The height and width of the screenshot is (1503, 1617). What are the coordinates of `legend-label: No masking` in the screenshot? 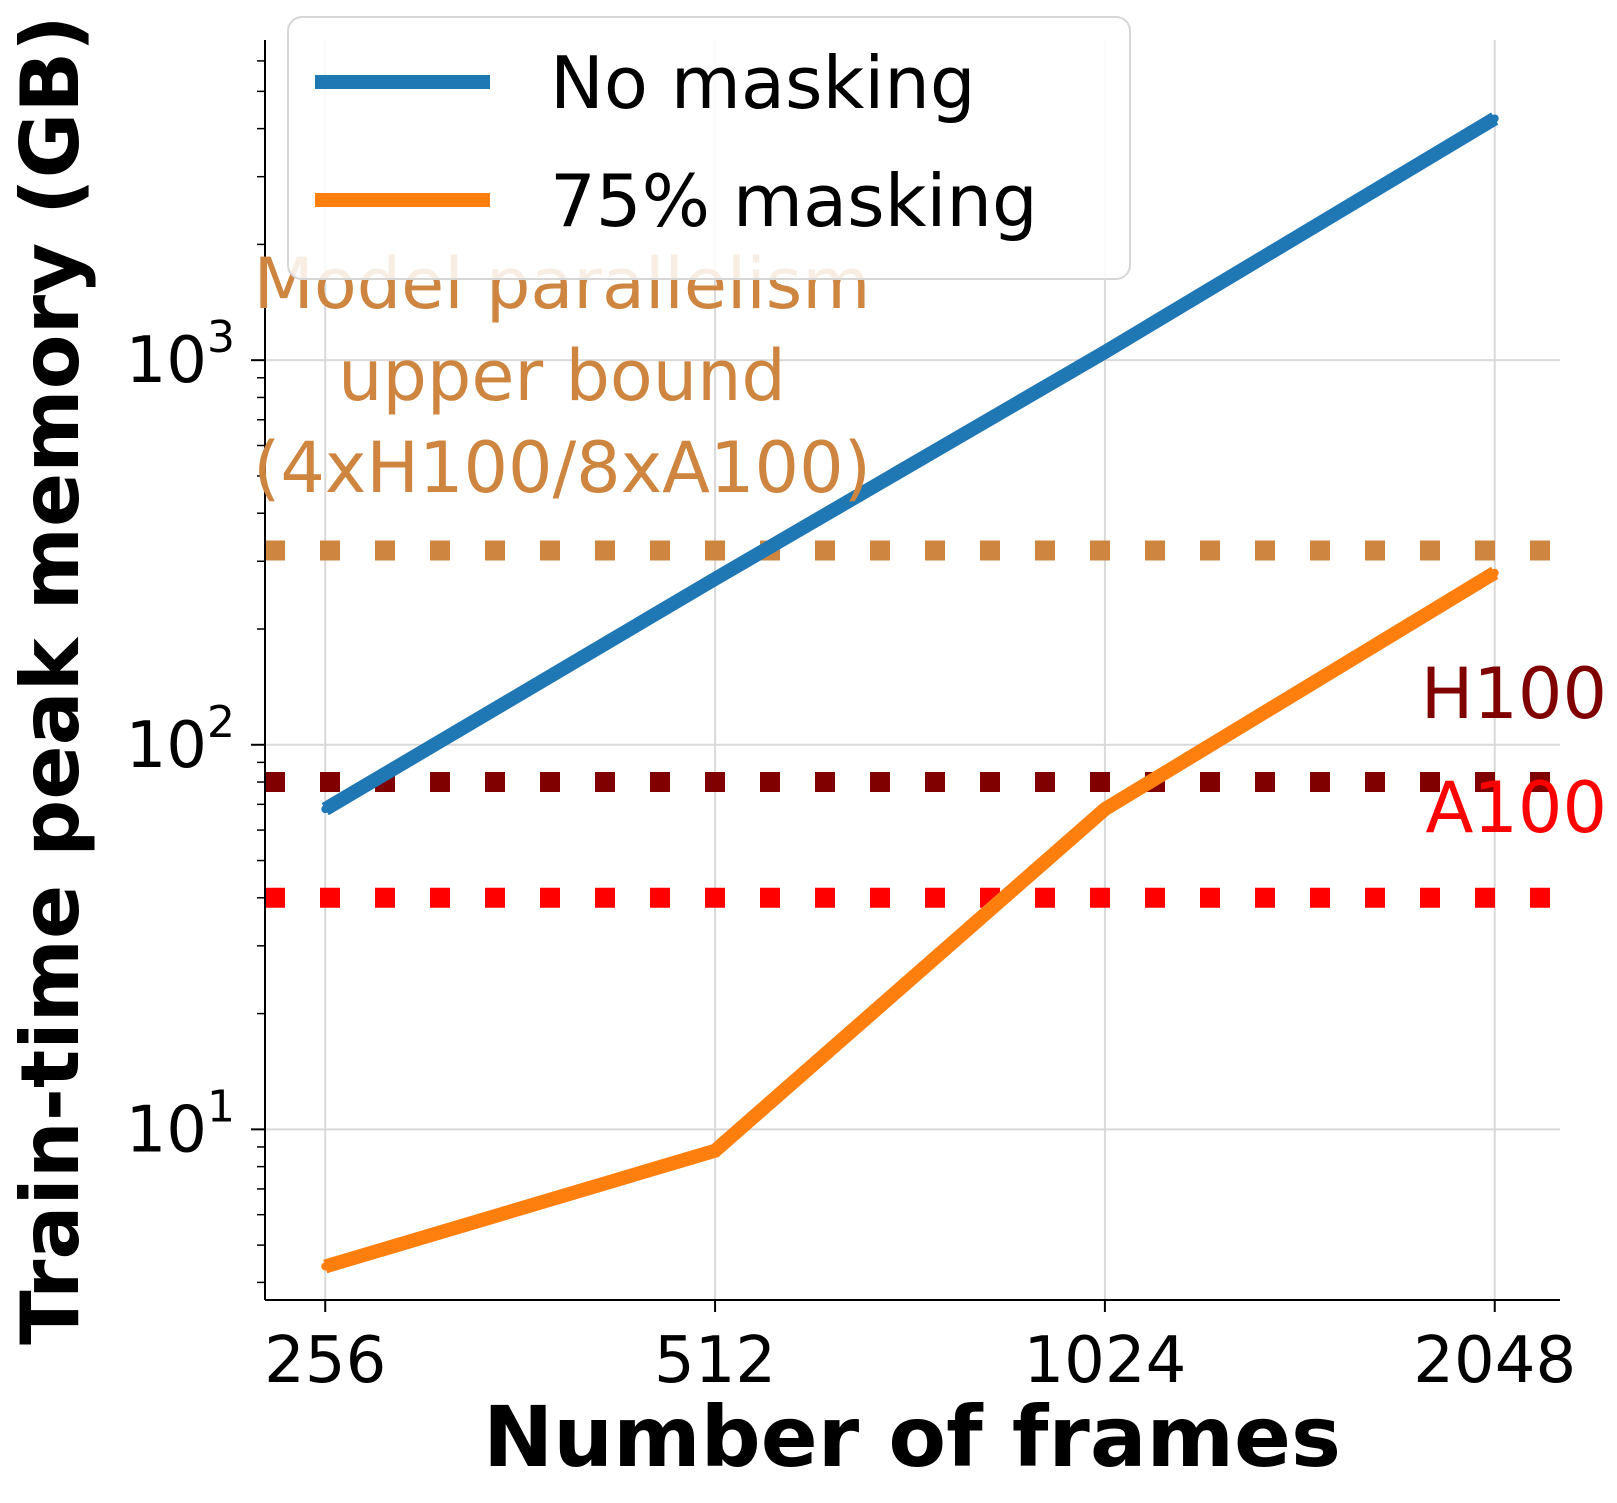 It's located at (763, 83).